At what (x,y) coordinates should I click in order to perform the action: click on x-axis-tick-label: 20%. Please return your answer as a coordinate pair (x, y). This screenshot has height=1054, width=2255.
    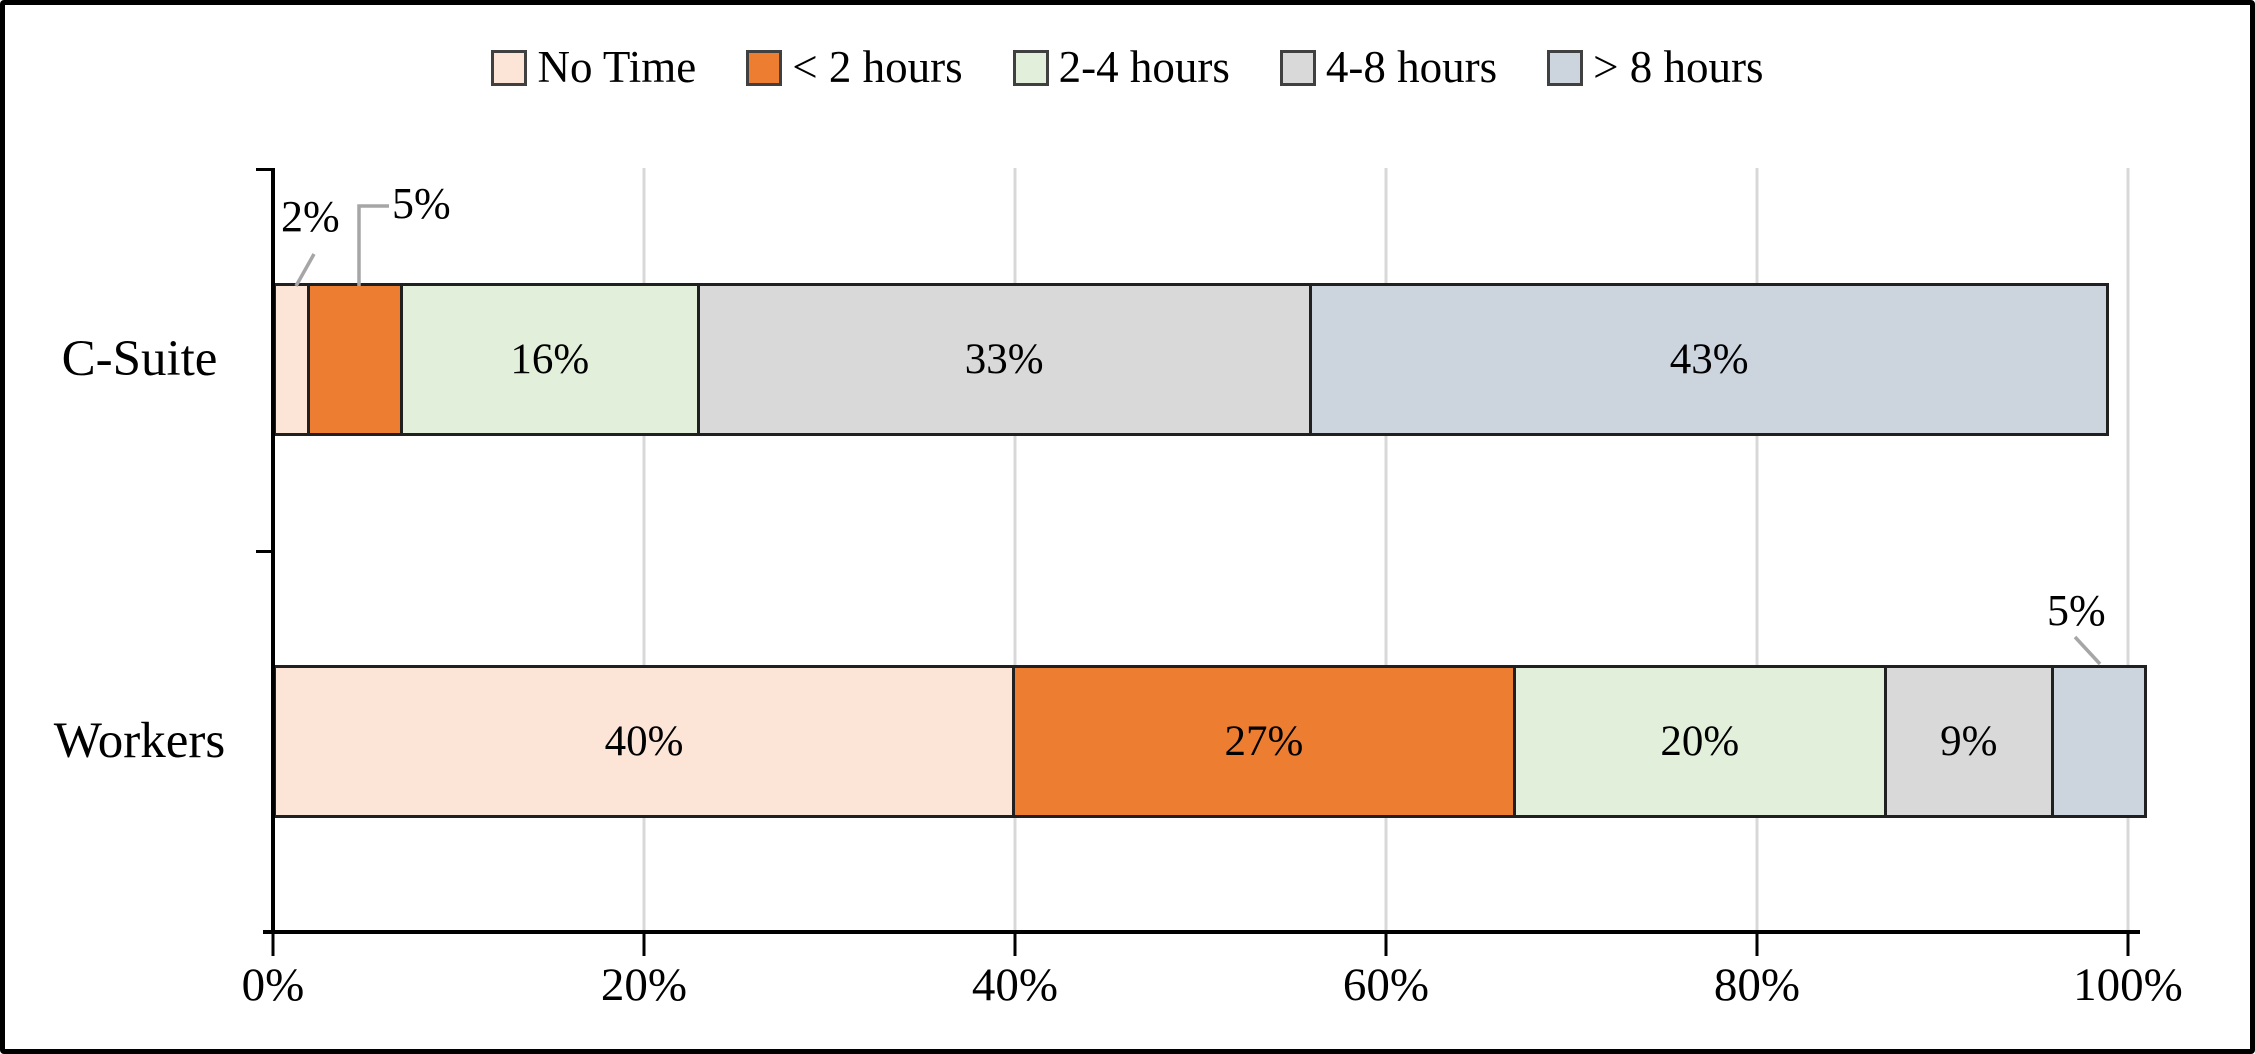
    Looking at the image, I should click on (644, 985).